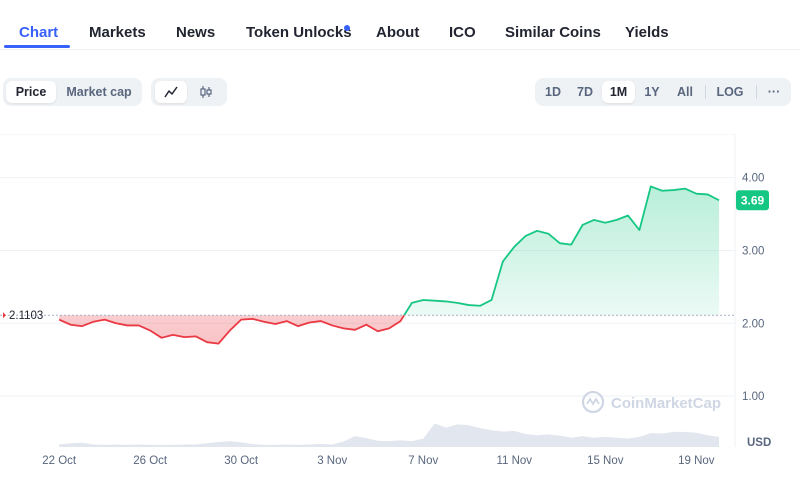  What do you see at coordinates (605, 461) in the screenshot?
I see `x-tick-label: 15 Nov` at bounding box center [605, 461].